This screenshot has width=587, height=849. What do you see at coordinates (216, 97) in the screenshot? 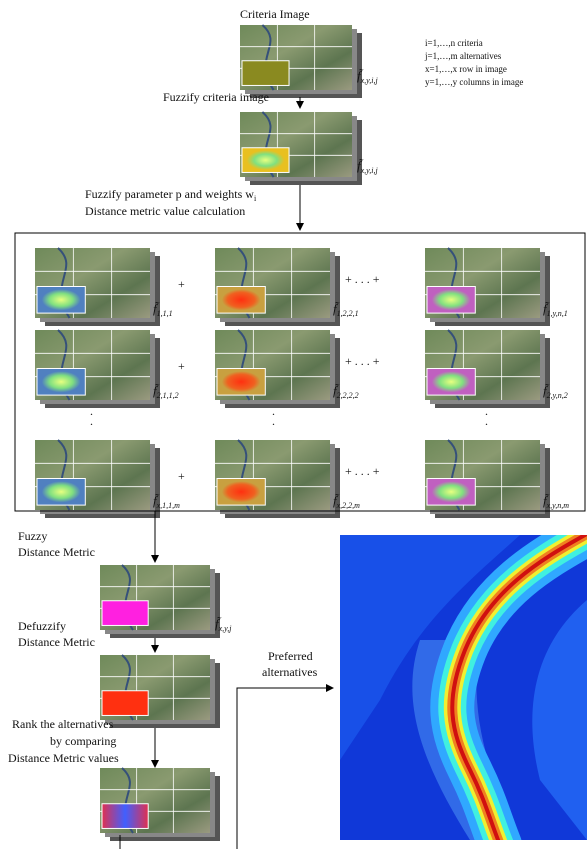
I see `step: Fuzzify criteria image` at bounding box center [216, 97].